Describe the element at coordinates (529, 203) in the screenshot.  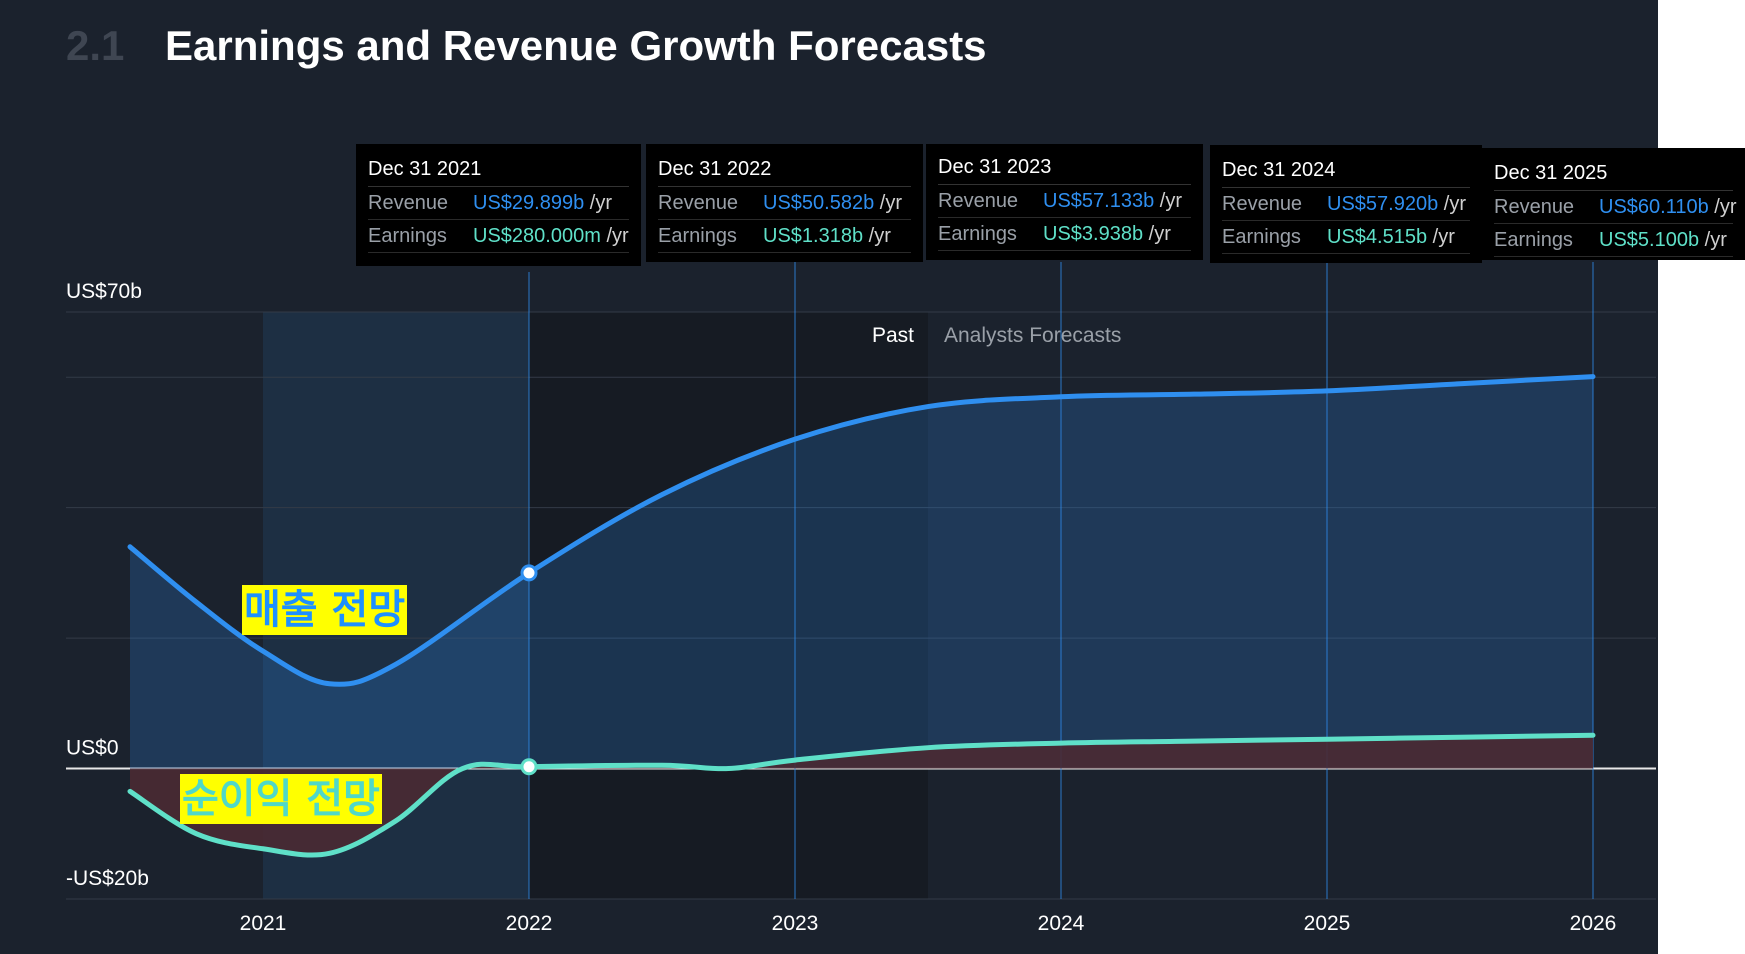
I see `revenue-value: US$29.899b` at that location.